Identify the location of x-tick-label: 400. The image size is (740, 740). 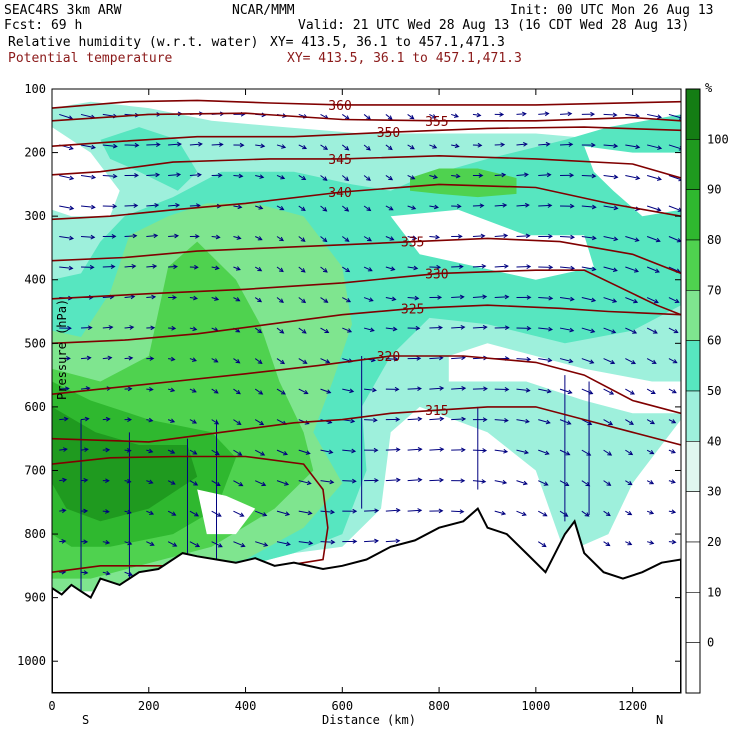
(246, 706).